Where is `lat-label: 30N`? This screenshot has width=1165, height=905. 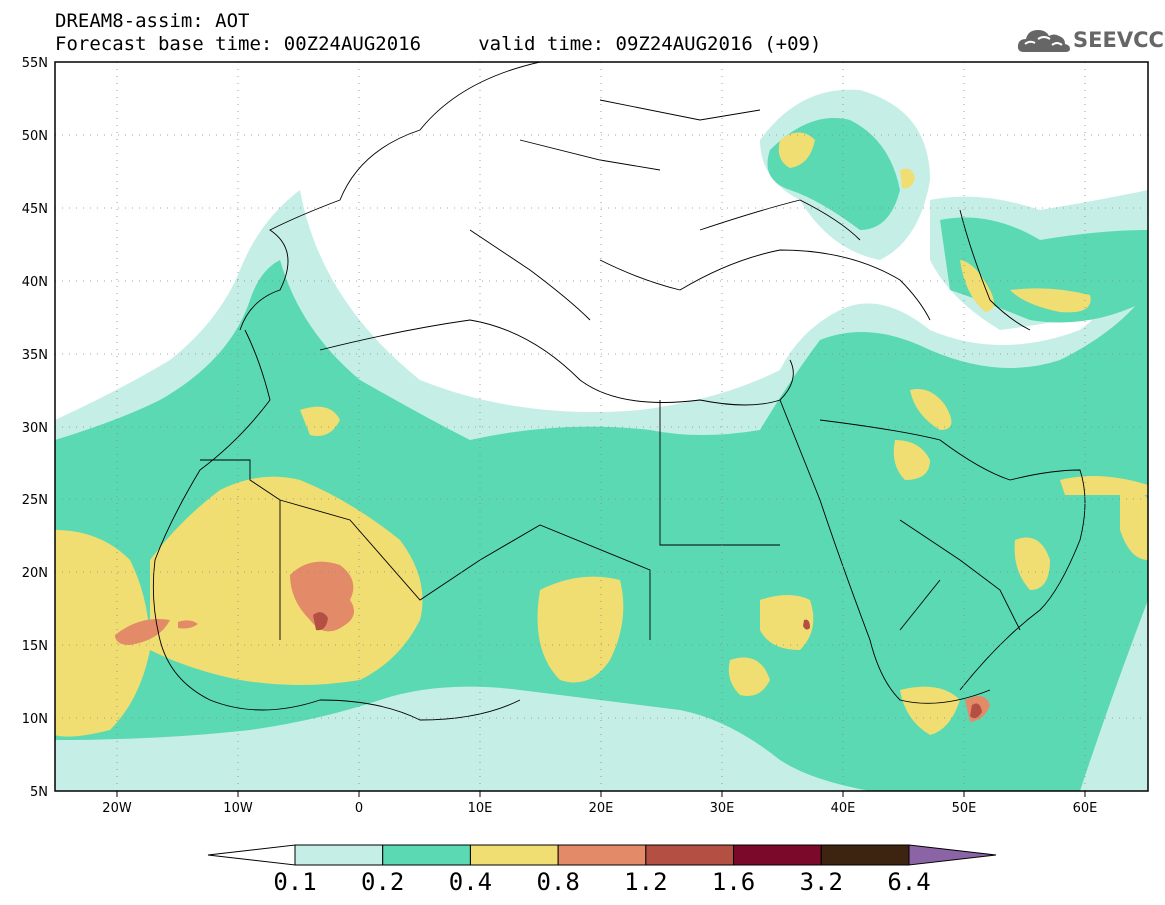
lat-label: 30N is located at coordinates (35, 428).